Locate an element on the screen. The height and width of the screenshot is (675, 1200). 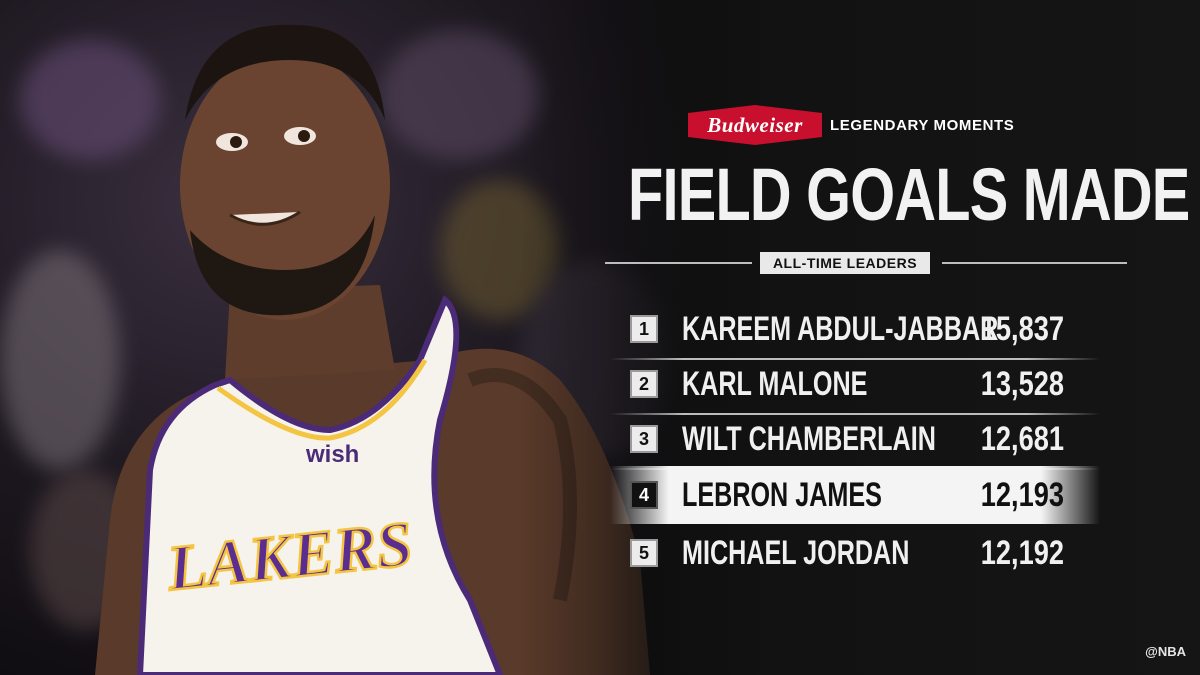
rank-badge: 3 is located at coordinates (644, 439).